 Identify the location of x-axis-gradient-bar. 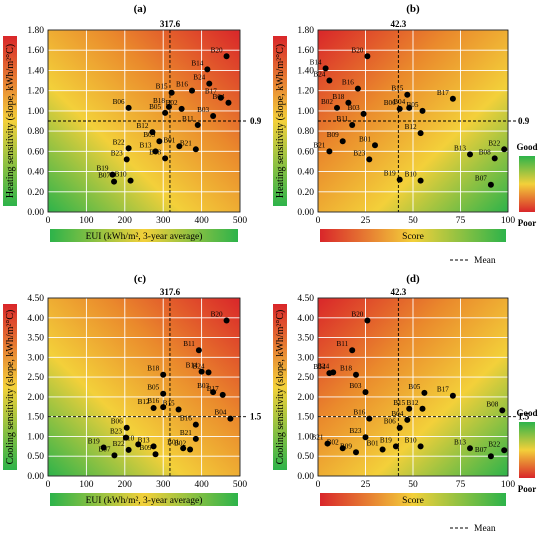
(413, 499).